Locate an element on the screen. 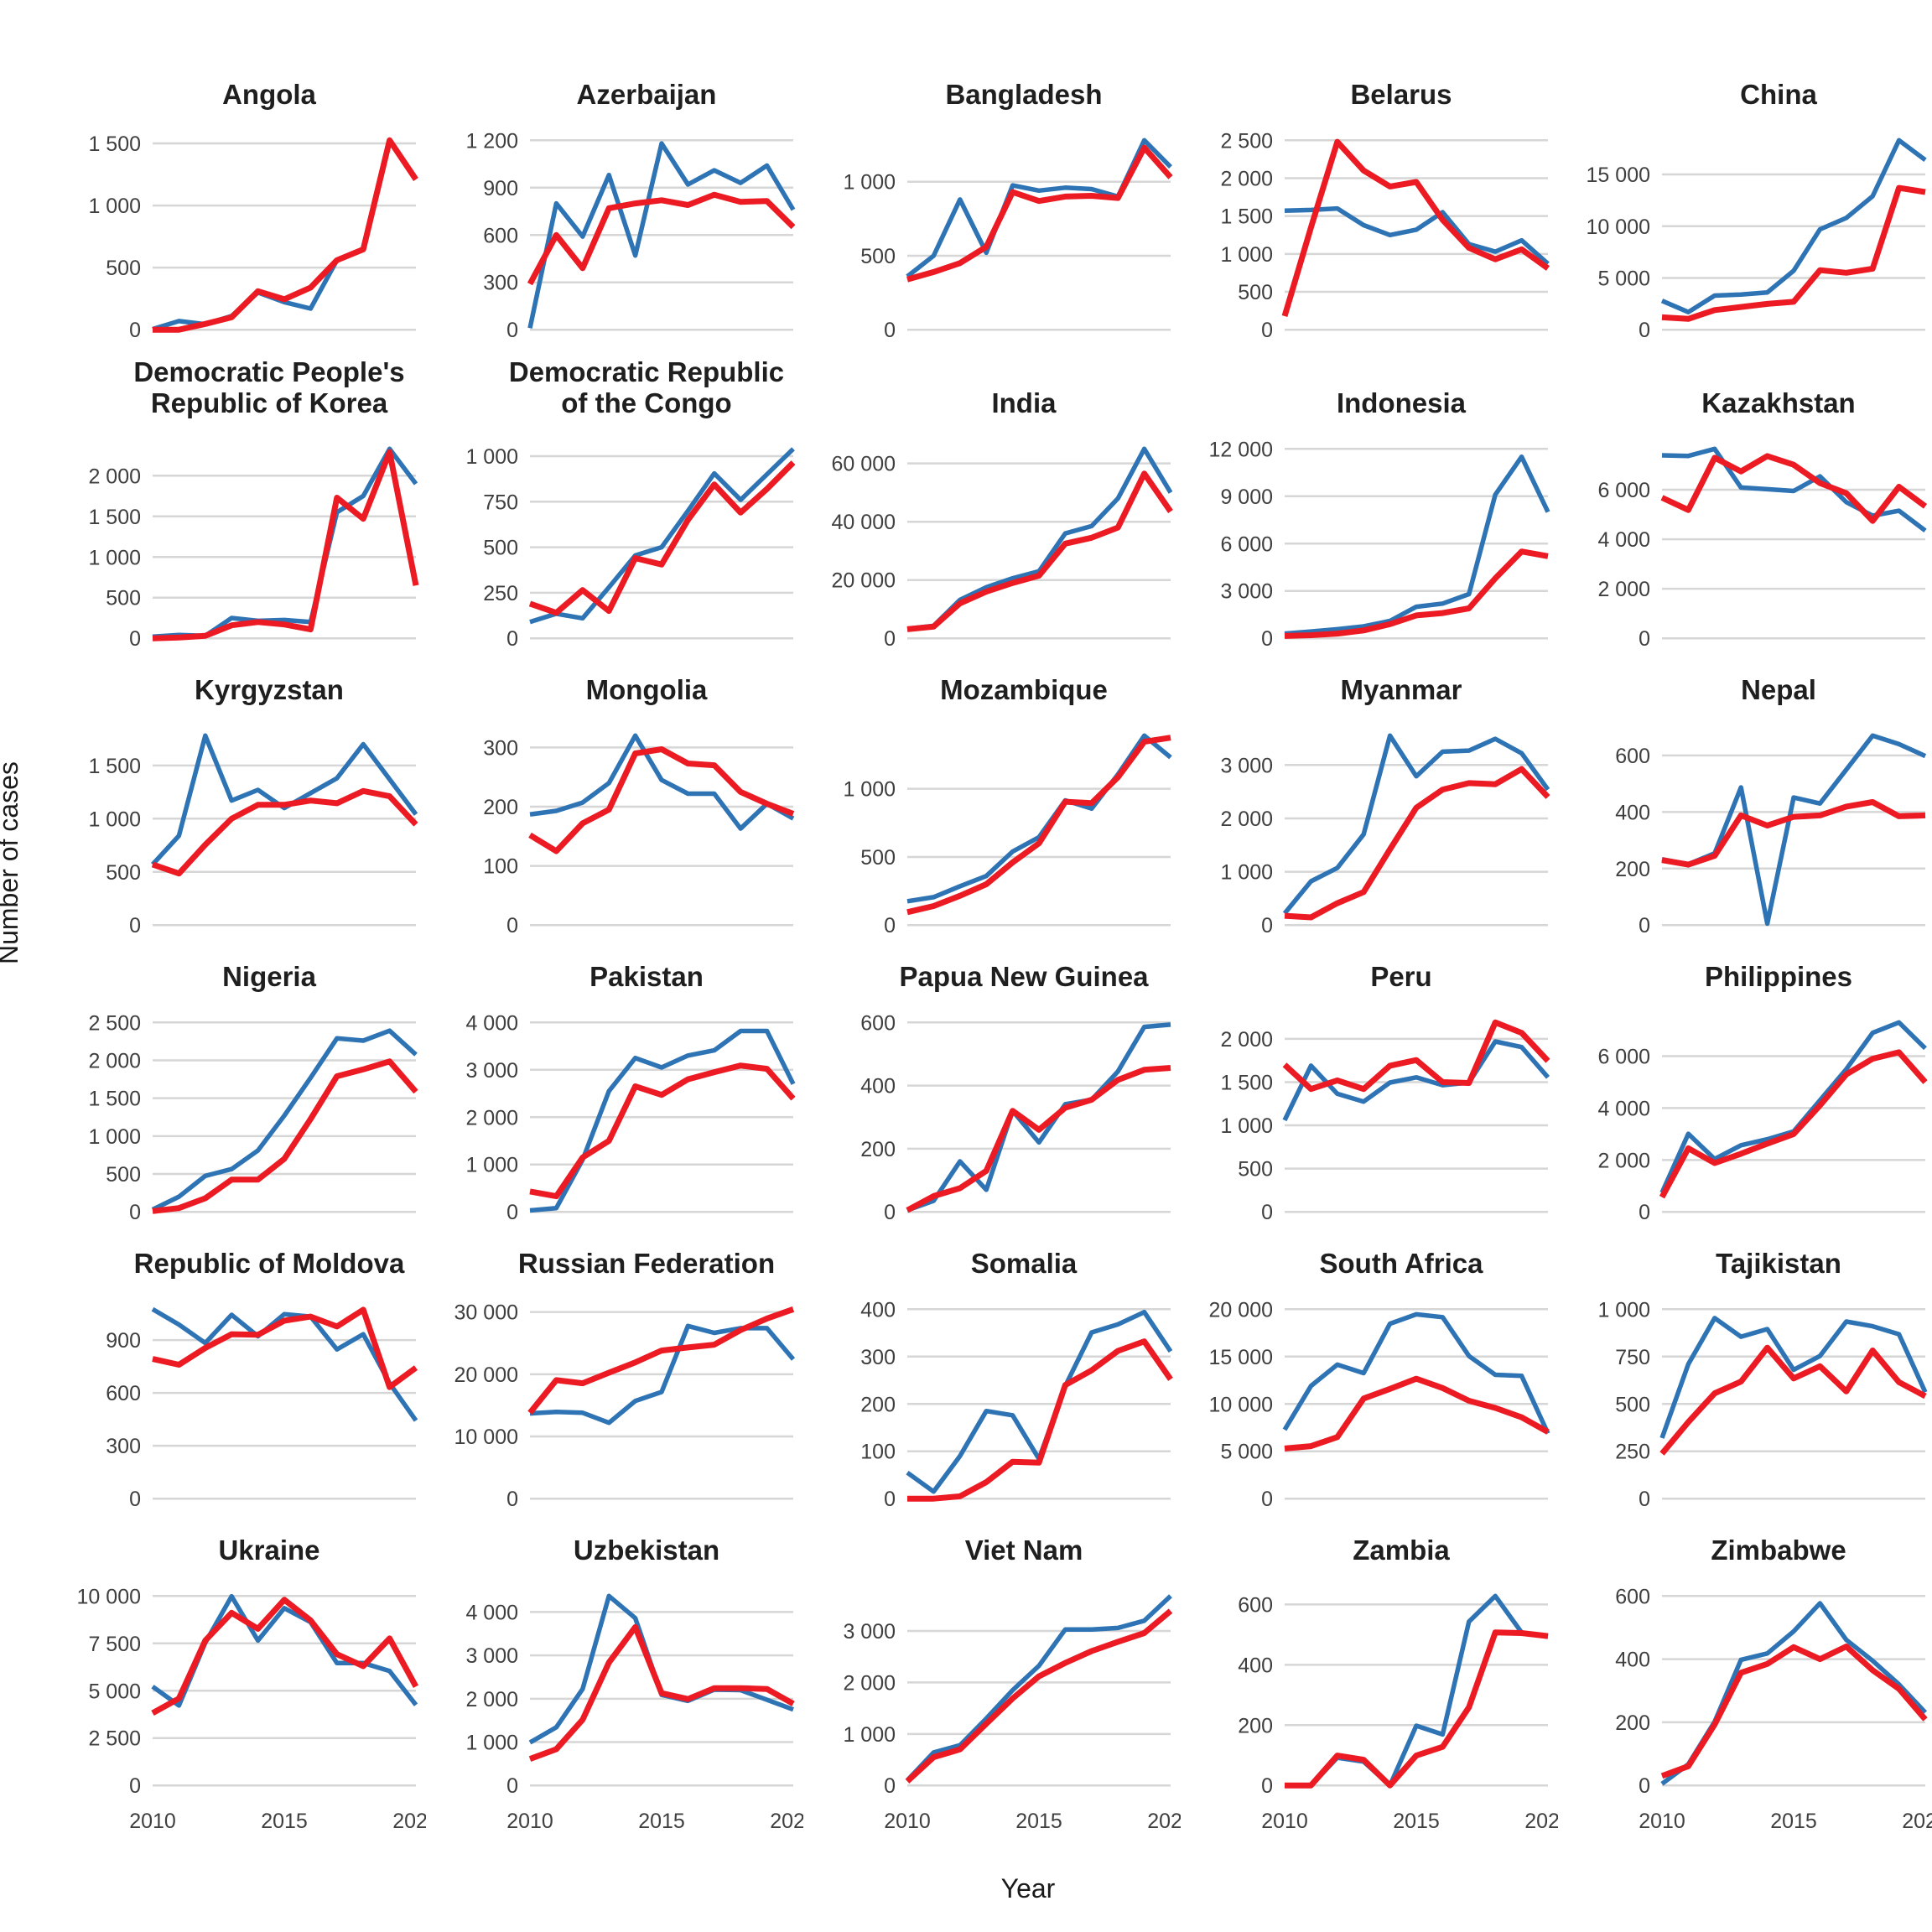 The height and width of the screenshot is (1932, 1932). facet-belarus: Belarus 0 500 1 000 1 500 2 000 2 500 is located at coordinates (1372, 208).